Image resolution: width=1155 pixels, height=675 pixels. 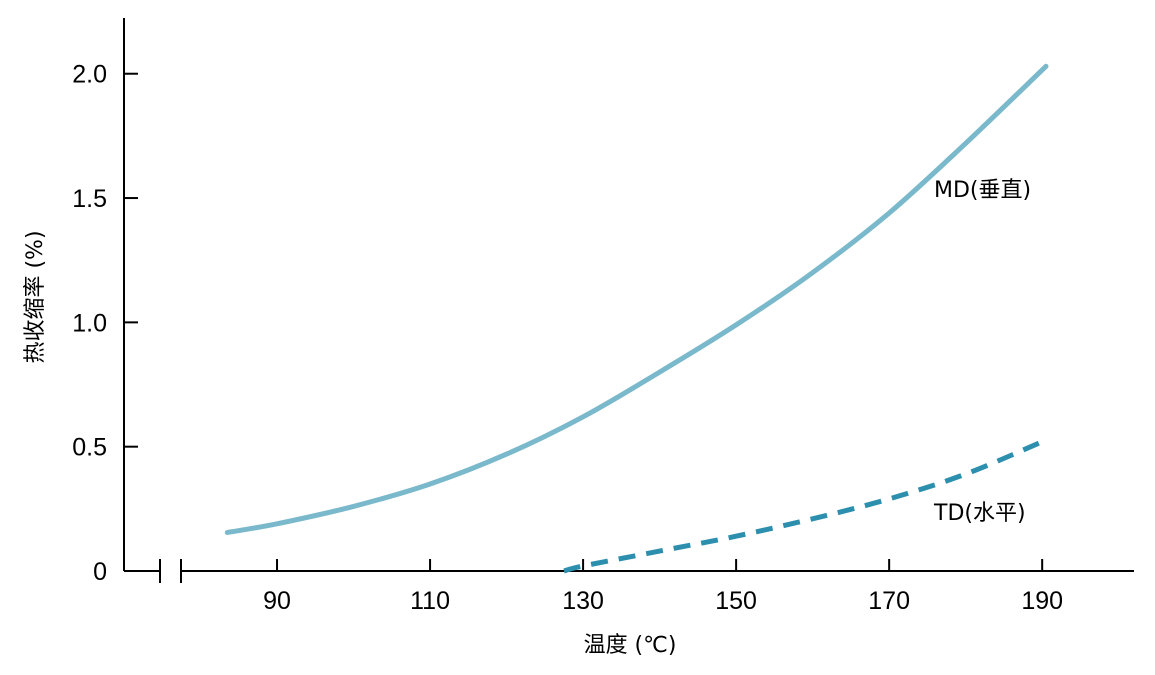 What do you see at coordinates (35, 296) in the screenshot?
I see `y-axis-title: 热收缩率 (%)` at bounding box center [35, 296].